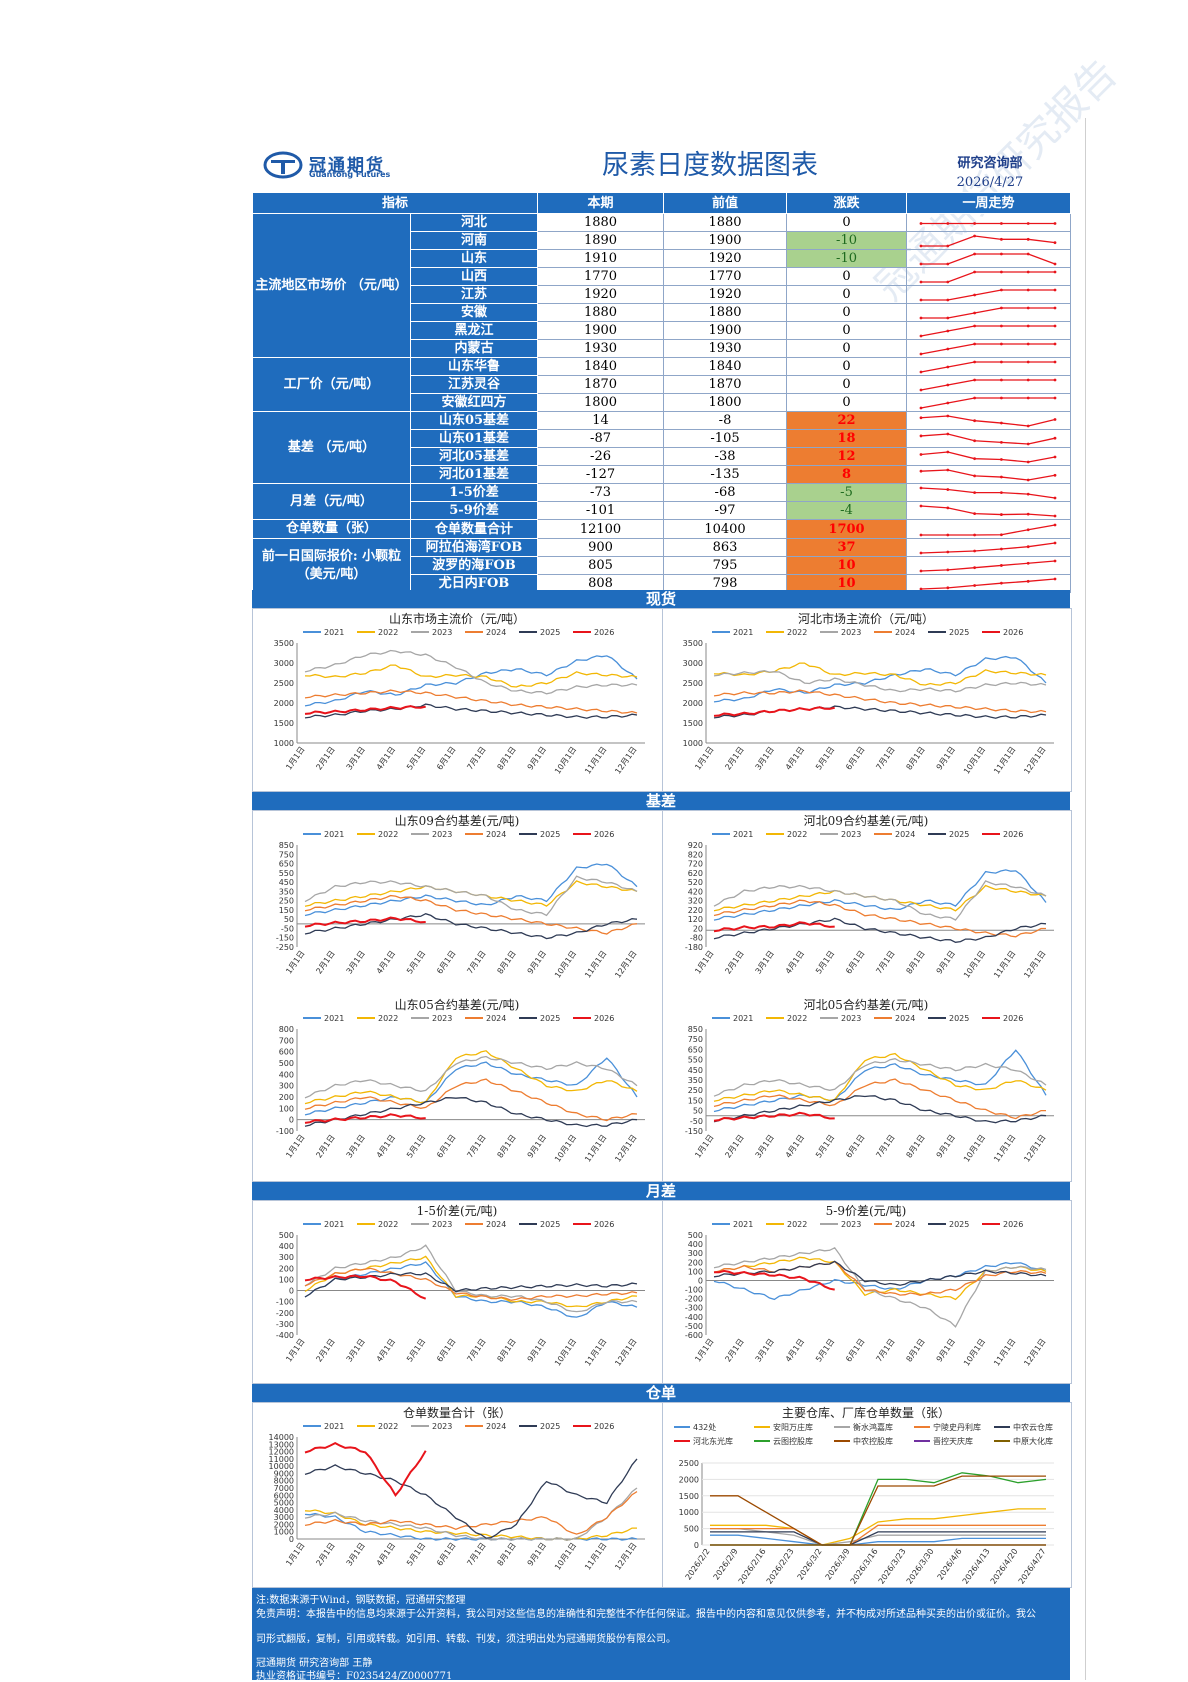  I want to click on current-value: 1910, so click(601, 258).